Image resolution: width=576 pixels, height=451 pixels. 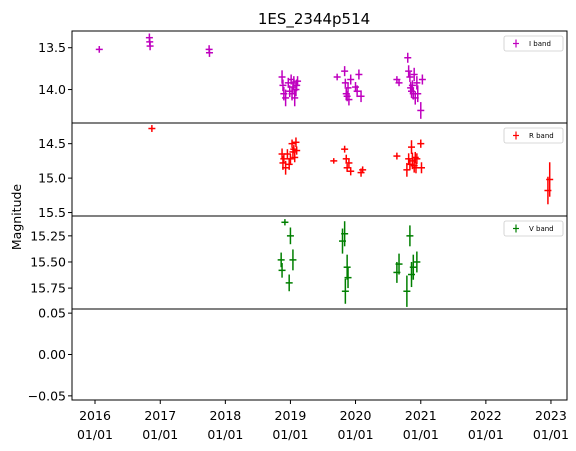 I want to click on y-tick-label: 0.05, so click(x=52, y=313).